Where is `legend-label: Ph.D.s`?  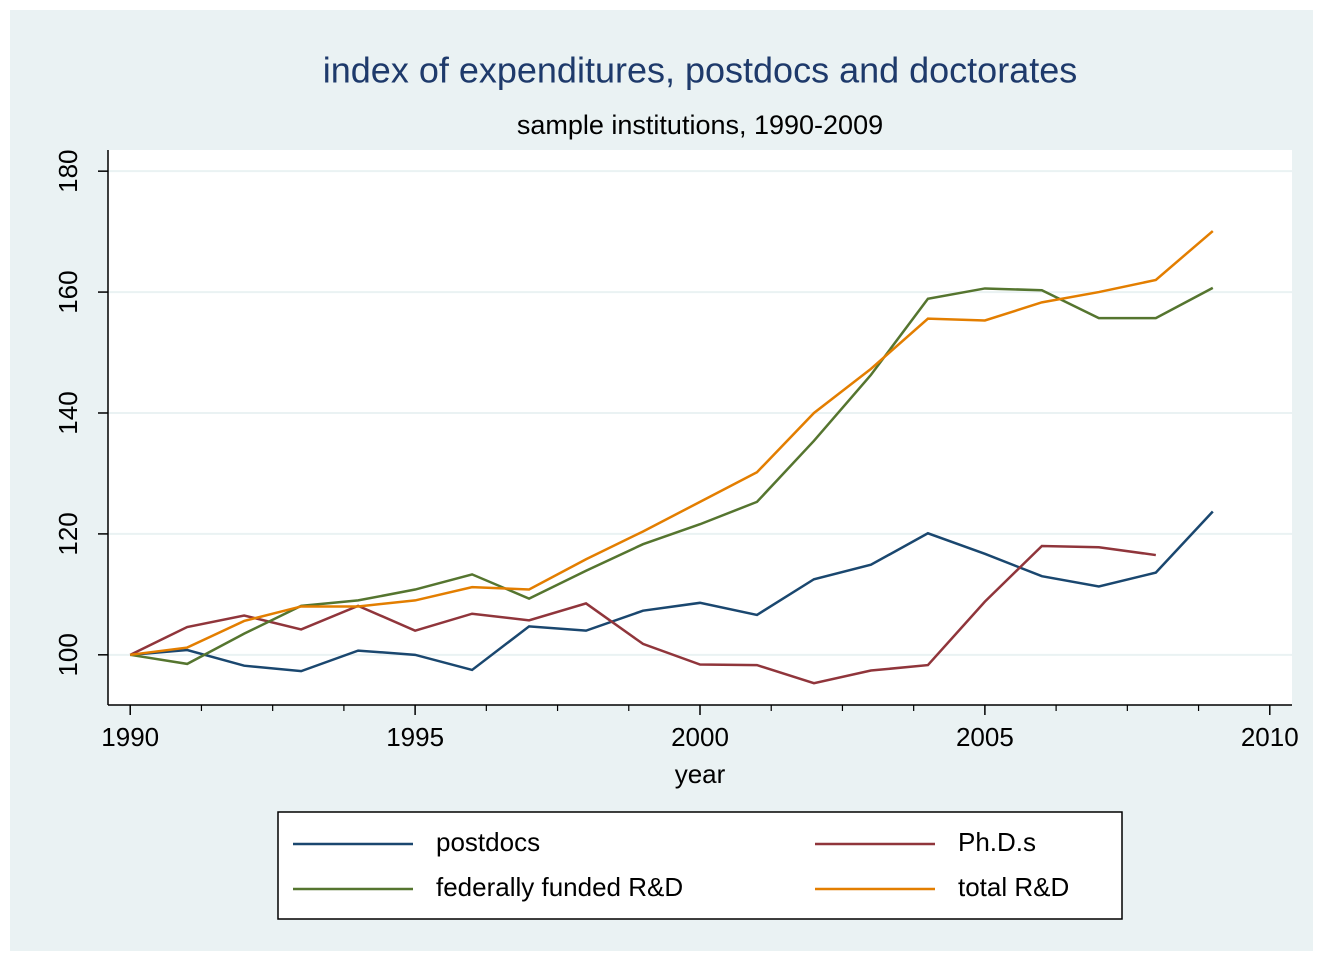 legend-label: Ph.D.s is located at coordinates (997, 842).